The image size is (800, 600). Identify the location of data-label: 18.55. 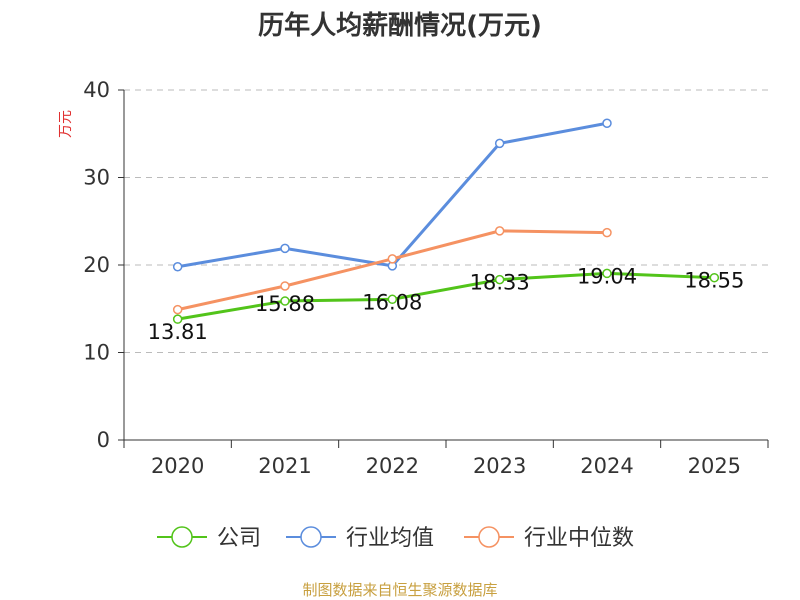
(714, 281).